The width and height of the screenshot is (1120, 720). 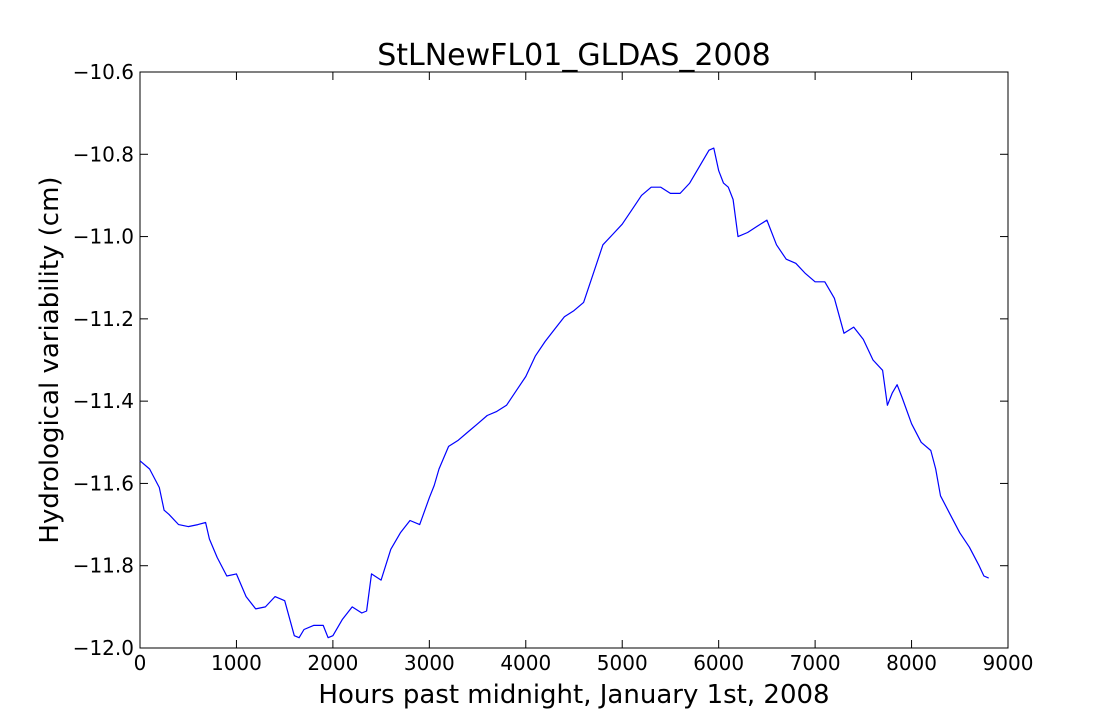 I want to click on y-tick-label-1: −11.8, so click(x=103, y=566).